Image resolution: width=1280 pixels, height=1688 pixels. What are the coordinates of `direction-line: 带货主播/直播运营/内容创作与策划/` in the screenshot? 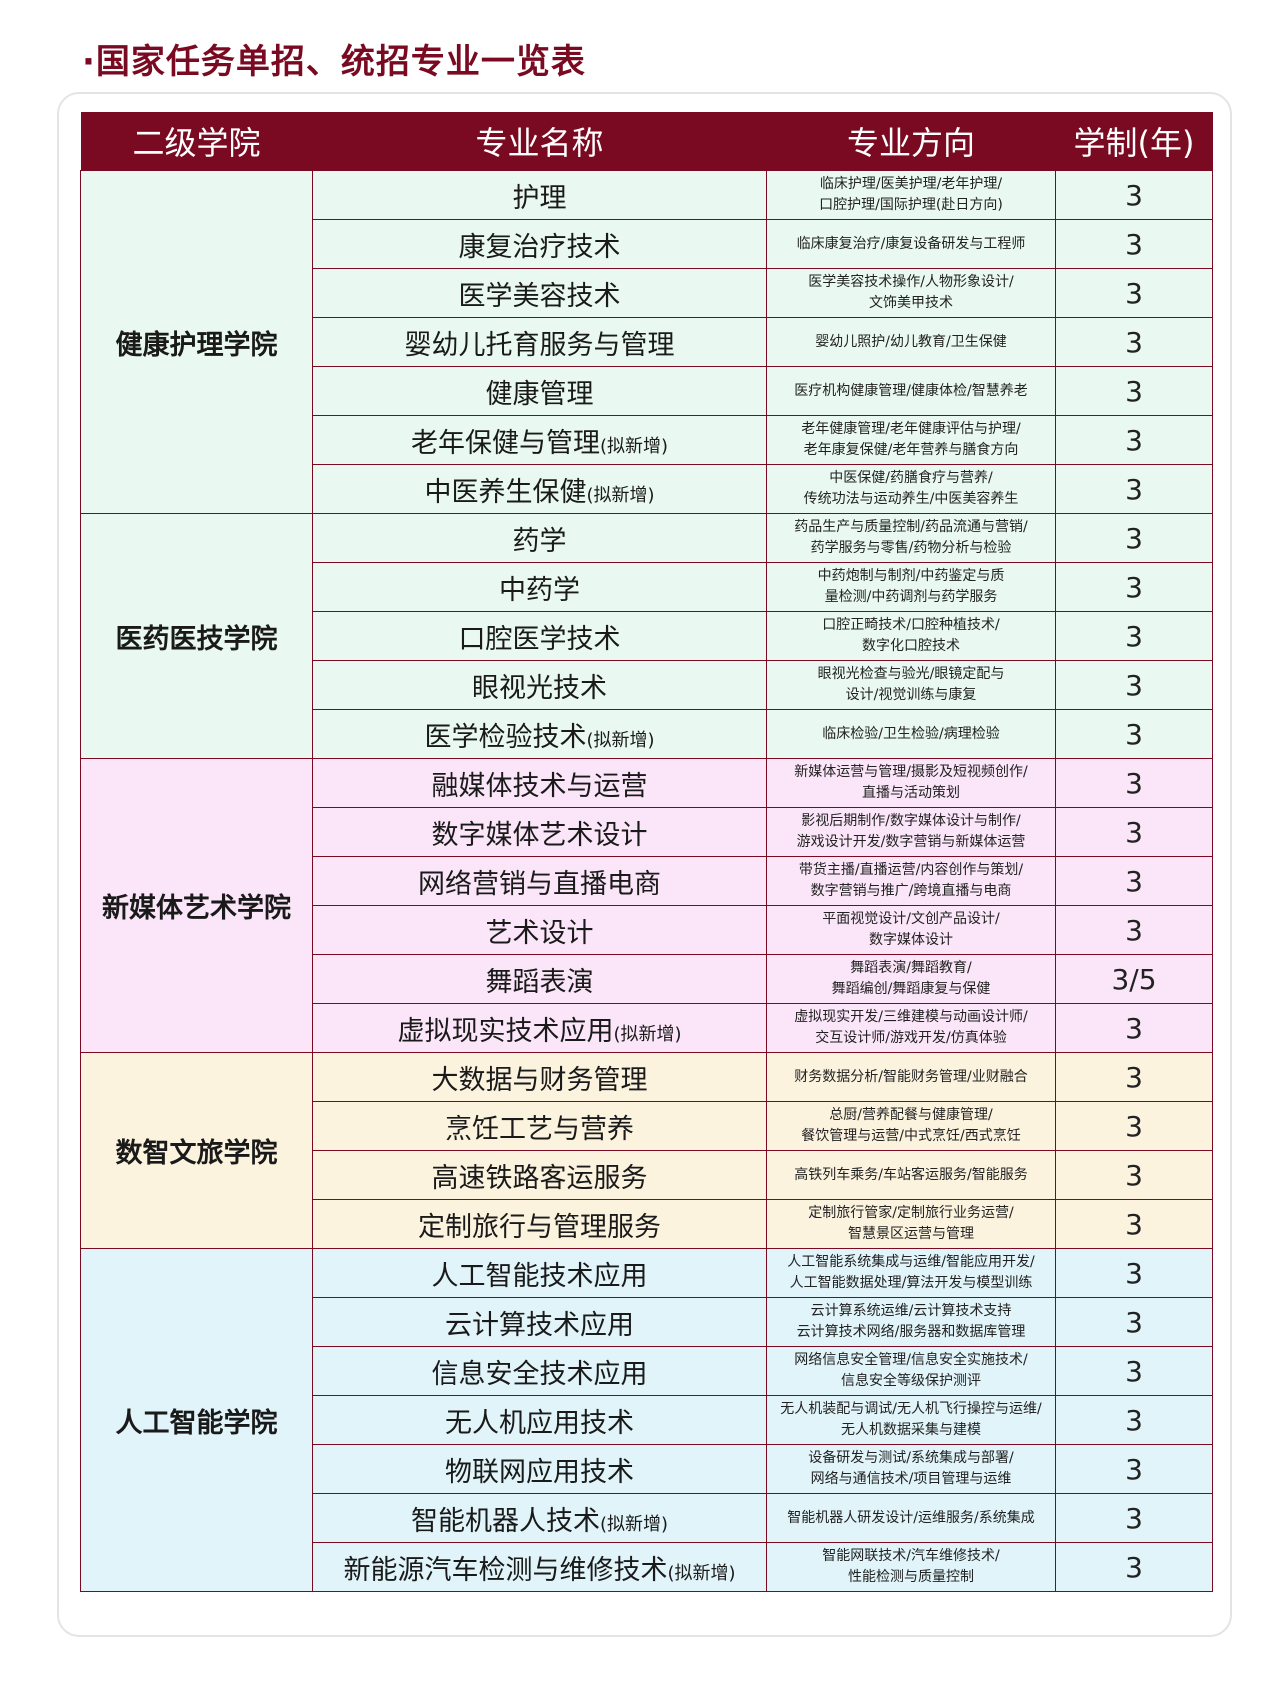 It's located at (911, 870).